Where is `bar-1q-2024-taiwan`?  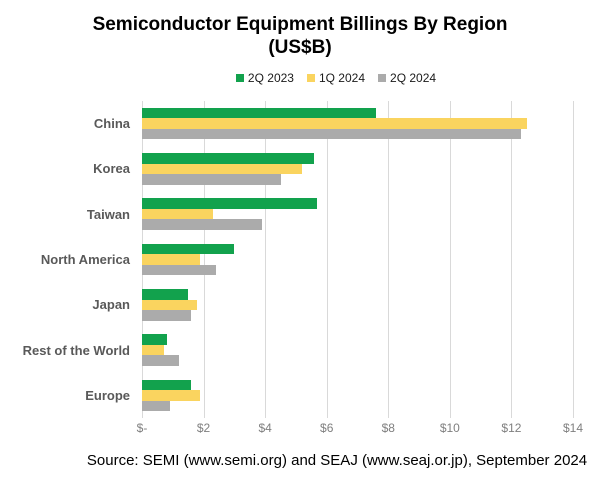 bar-1q-2024-taiwan is located at coordinates (177, 214).